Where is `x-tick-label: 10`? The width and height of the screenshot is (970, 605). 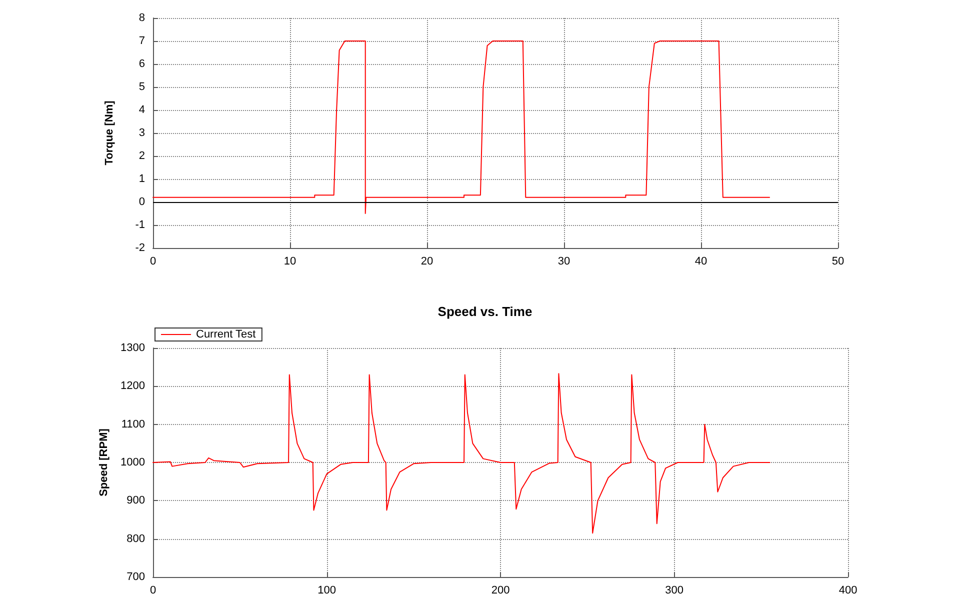
x-tick-label: 10 is located at coordinates (290, 262).